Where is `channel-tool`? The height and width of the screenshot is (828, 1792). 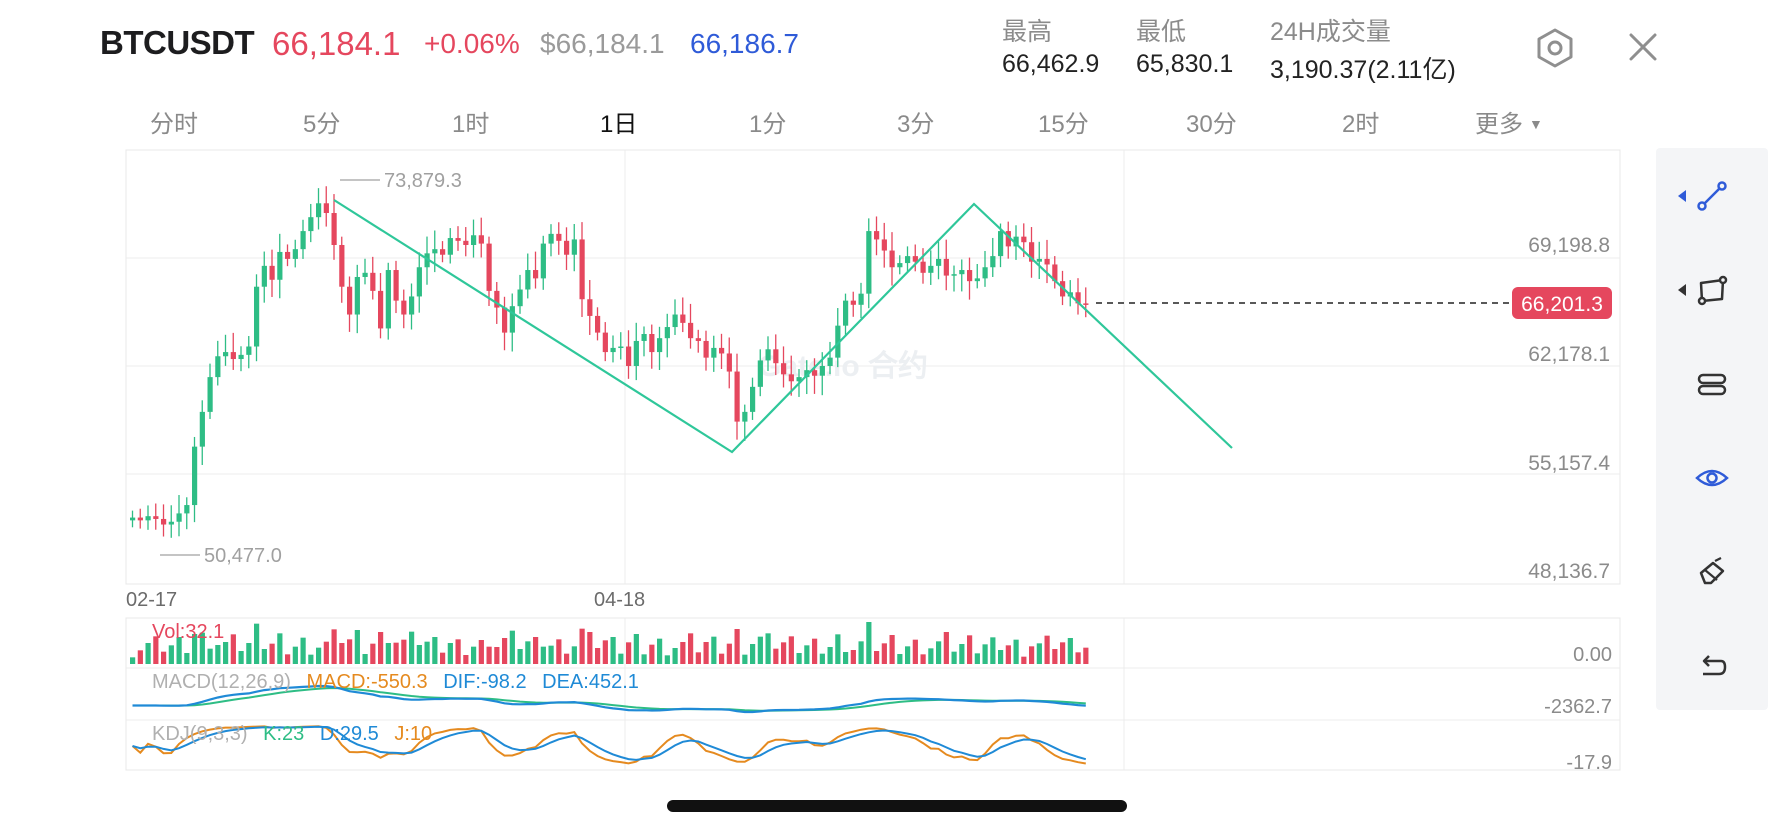
channel-tool is located at coordinates (1712, 384).